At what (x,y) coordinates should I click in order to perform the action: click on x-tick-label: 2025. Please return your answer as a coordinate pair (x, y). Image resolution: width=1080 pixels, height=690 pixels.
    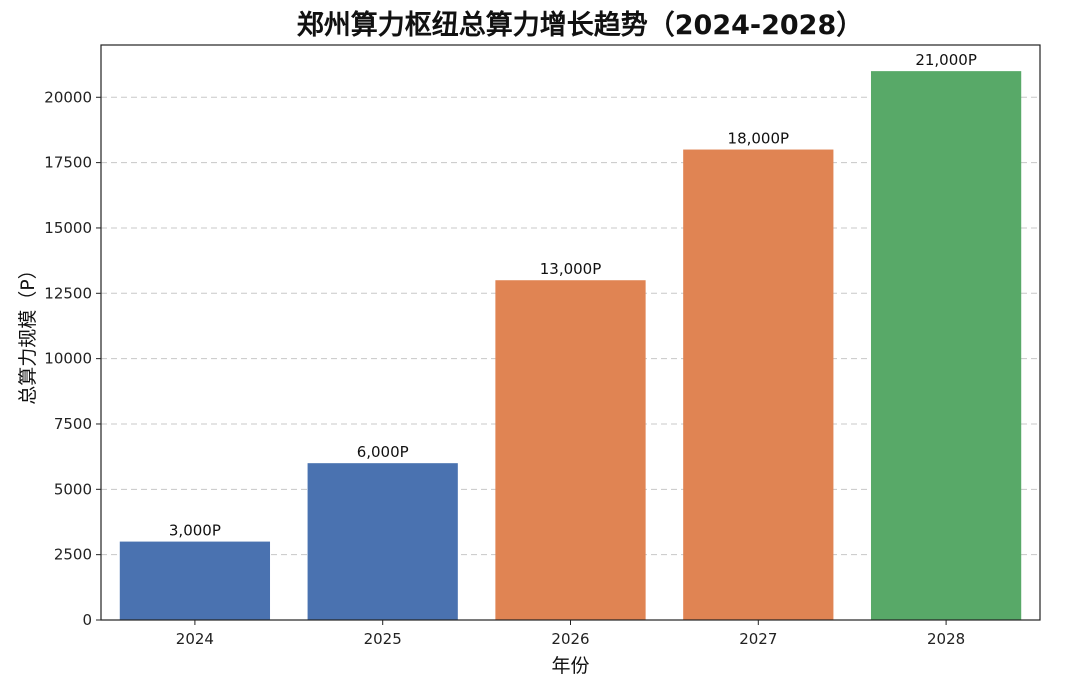
    Looking at the image, I should click on (383, 639).